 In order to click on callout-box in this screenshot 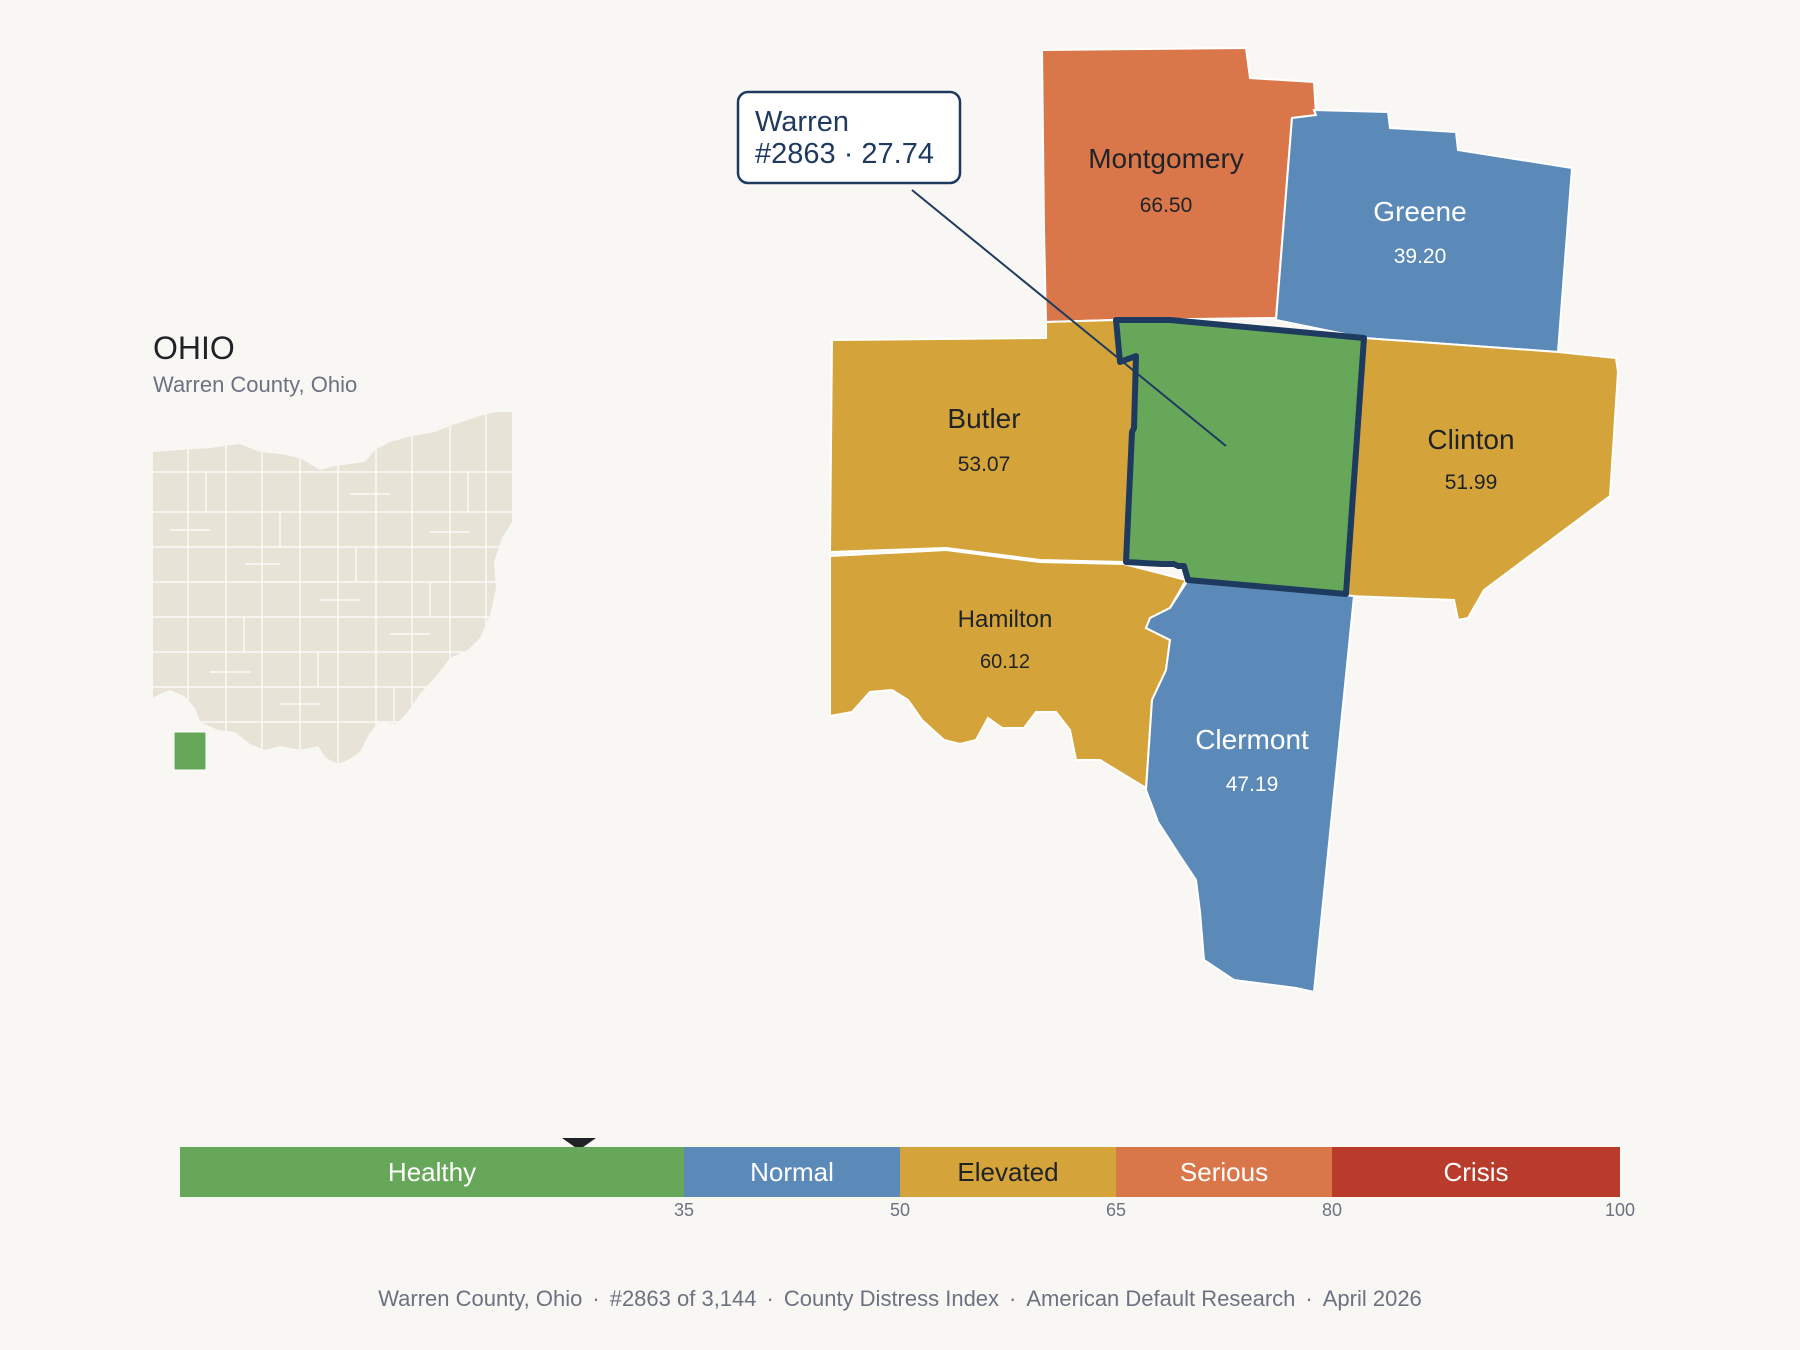, I will do `click(849, 137)`.